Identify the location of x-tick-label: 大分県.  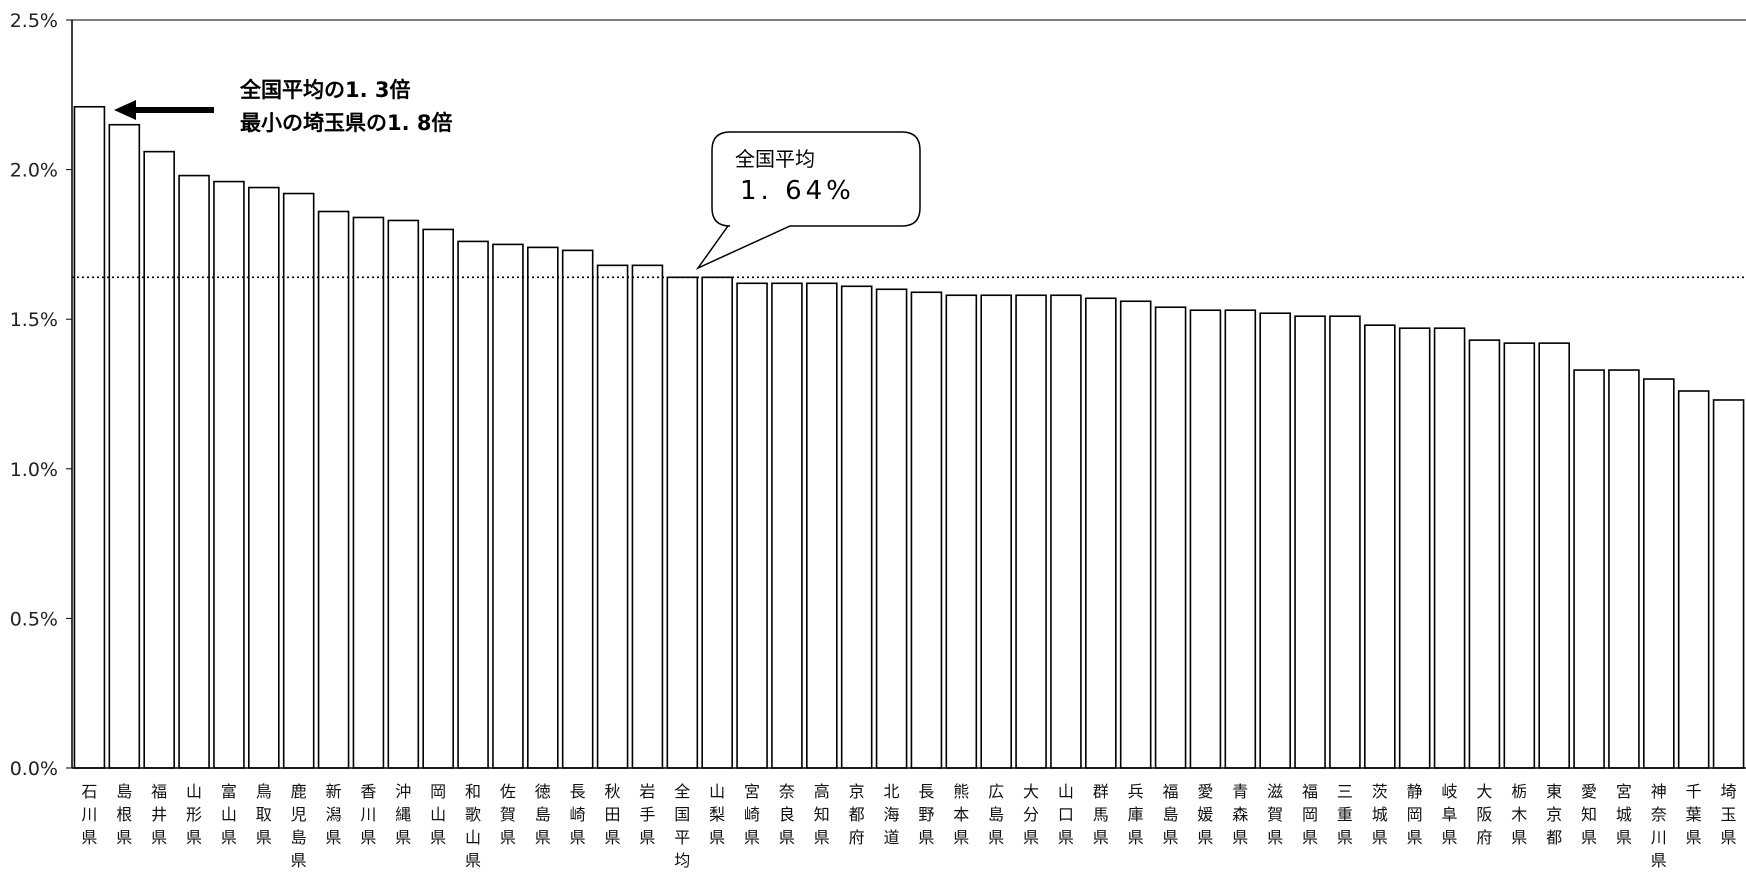
(1031, 814).